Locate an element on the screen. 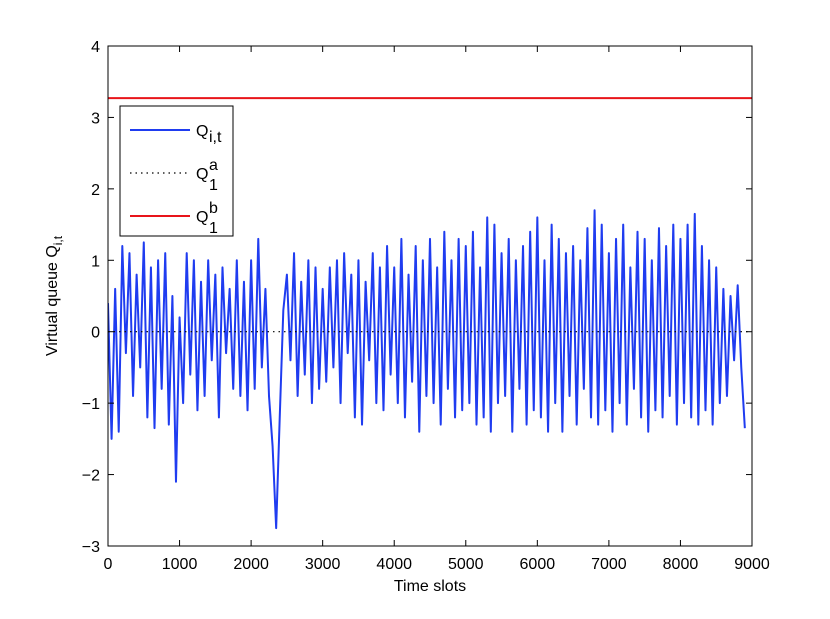  y-tick-label: 1 is located at coordinates (95, 261).